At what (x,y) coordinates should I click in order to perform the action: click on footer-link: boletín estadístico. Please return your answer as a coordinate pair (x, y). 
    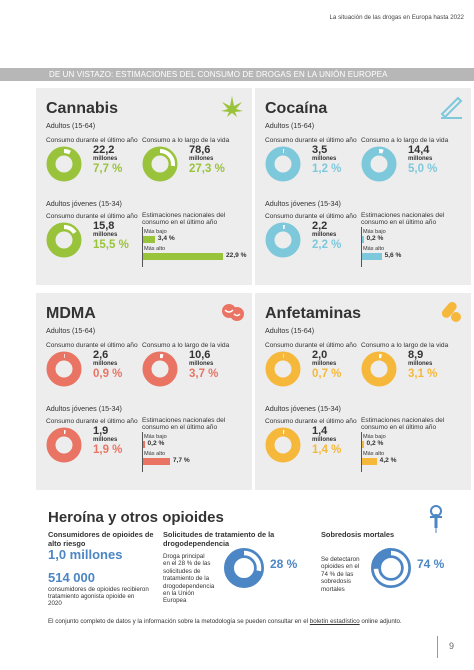
    Looking at the image, I should click on (334, 621).